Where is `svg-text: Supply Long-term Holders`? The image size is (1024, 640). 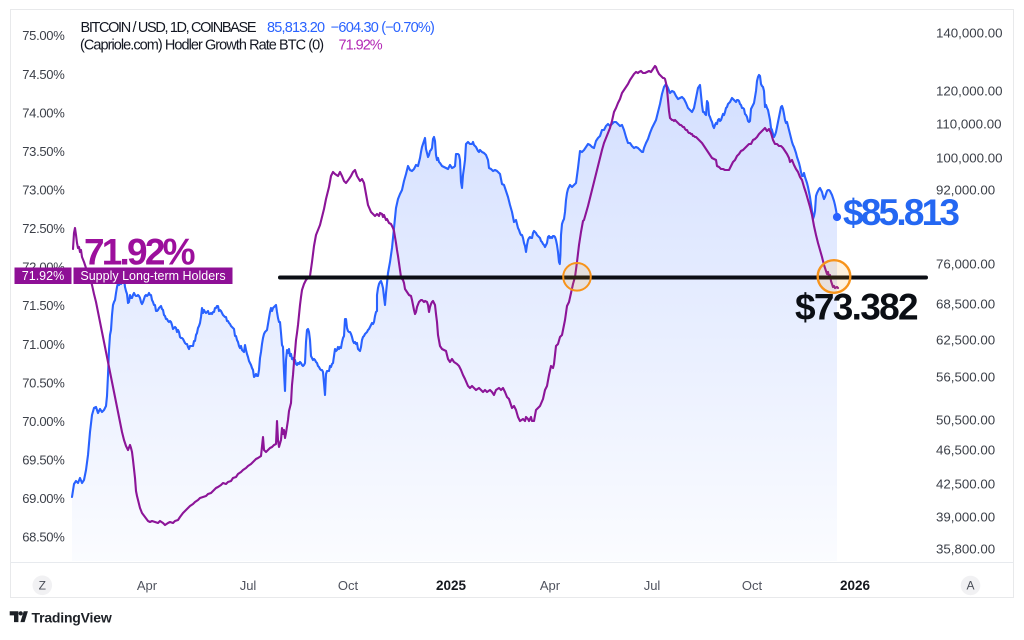 svg-text: Supply Long-term Holders is located at coordinates (152, 276).